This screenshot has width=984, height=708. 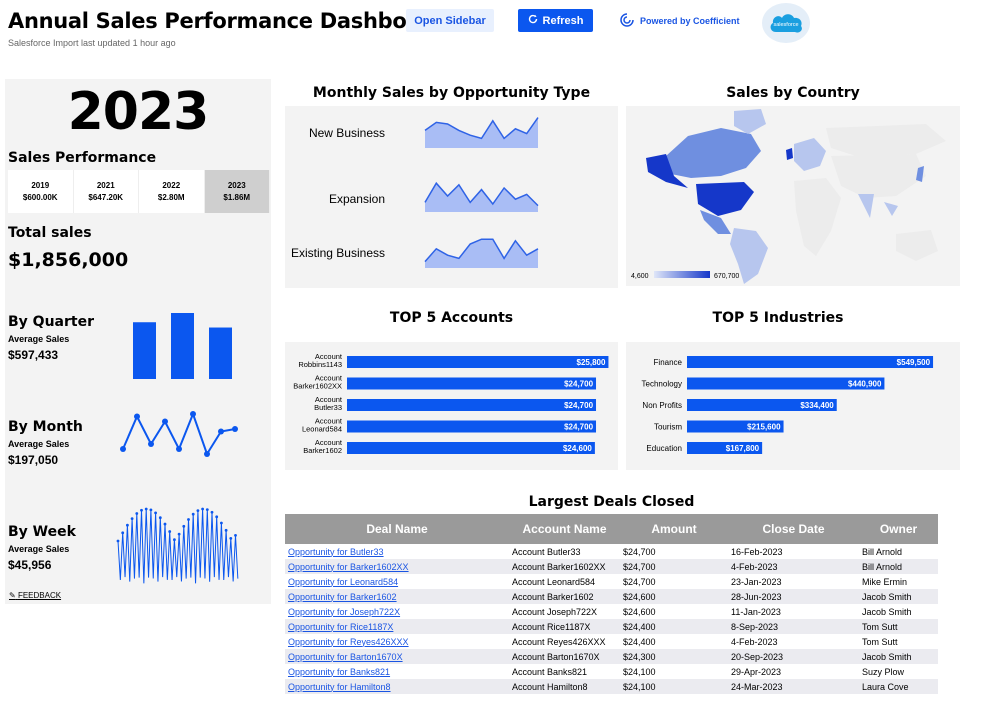 What do you see at coordinates (339, 671) in the screenshot?
I see `deal-link: Opportunity for Banks821` at bounding box center [339, 671].